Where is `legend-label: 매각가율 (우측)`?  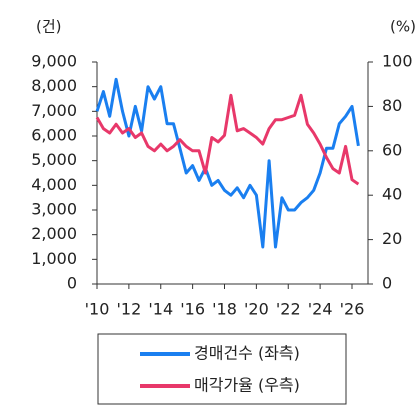 legend-label: 매각가율 (우측) is located at coordinates (247, 385).